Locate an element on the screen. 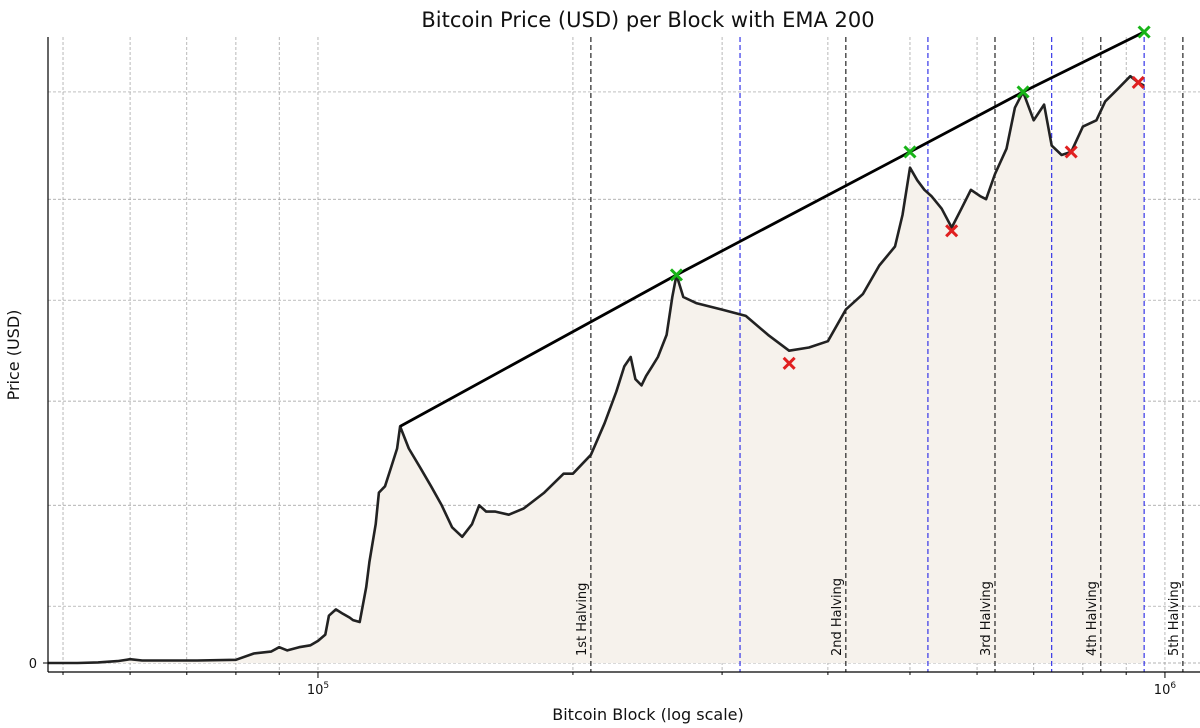 The image size is (1200, 728). x-ticks: 10⁵ 10⁶ is located at coordinates (619, 685).